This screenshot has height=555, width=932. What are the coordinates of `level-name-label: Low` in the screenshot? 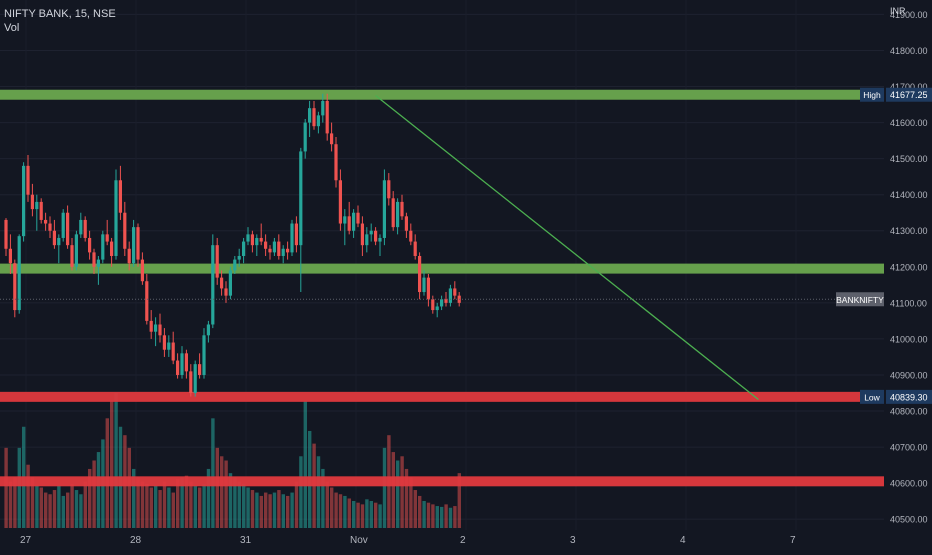 It's located at (872, 397).